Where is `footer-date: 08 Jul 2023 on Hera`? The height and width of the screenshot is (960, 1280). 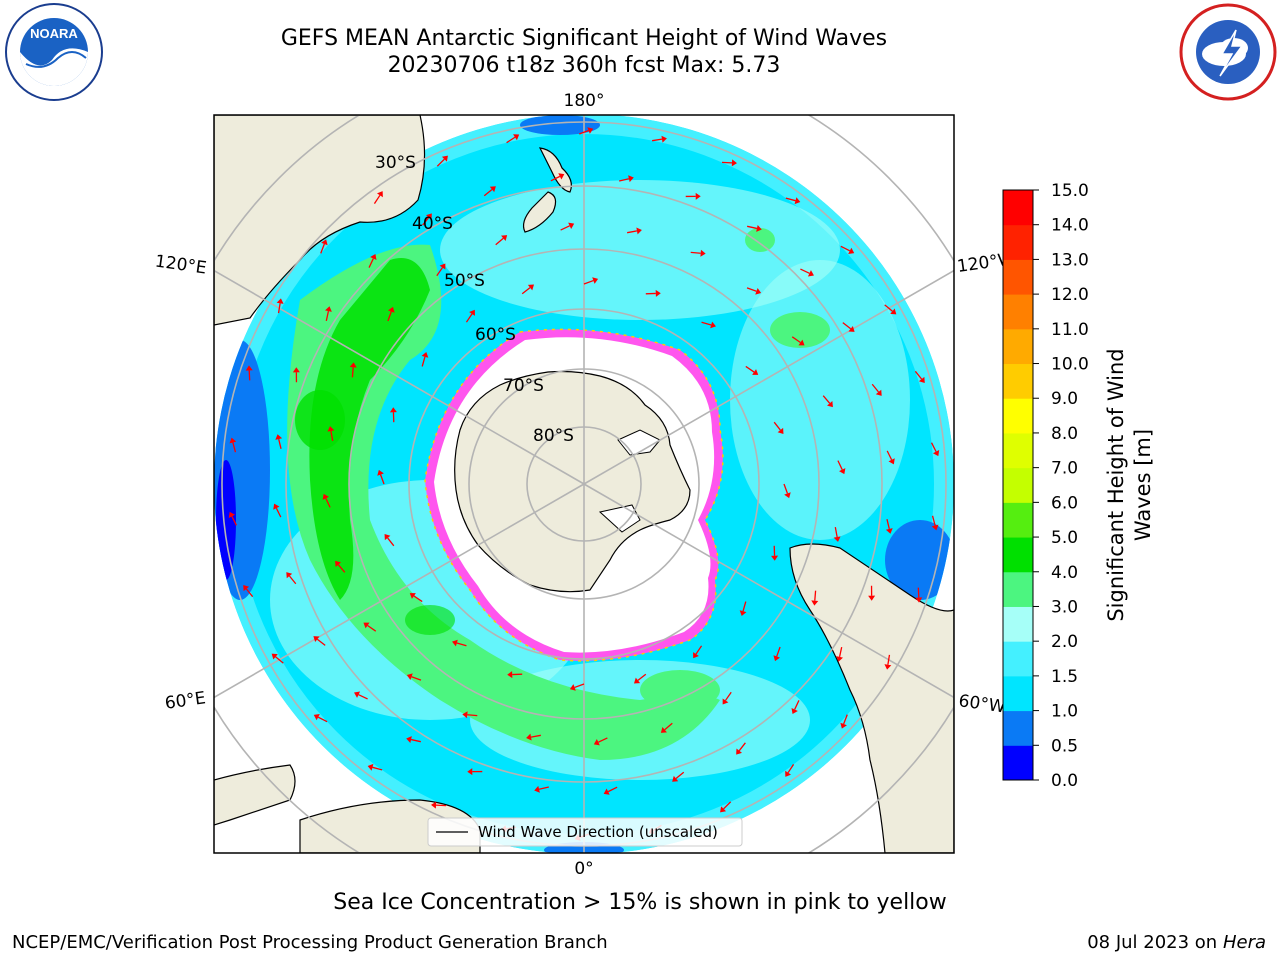
footer-date: 08 Jul 2023 on Hera is located at coordinates (1176, 942).